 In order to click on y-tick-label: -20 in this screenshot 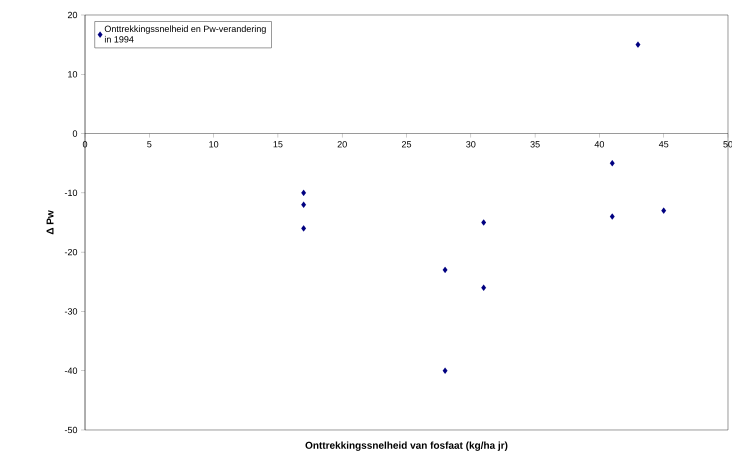, I will do `click(71, 252)`.